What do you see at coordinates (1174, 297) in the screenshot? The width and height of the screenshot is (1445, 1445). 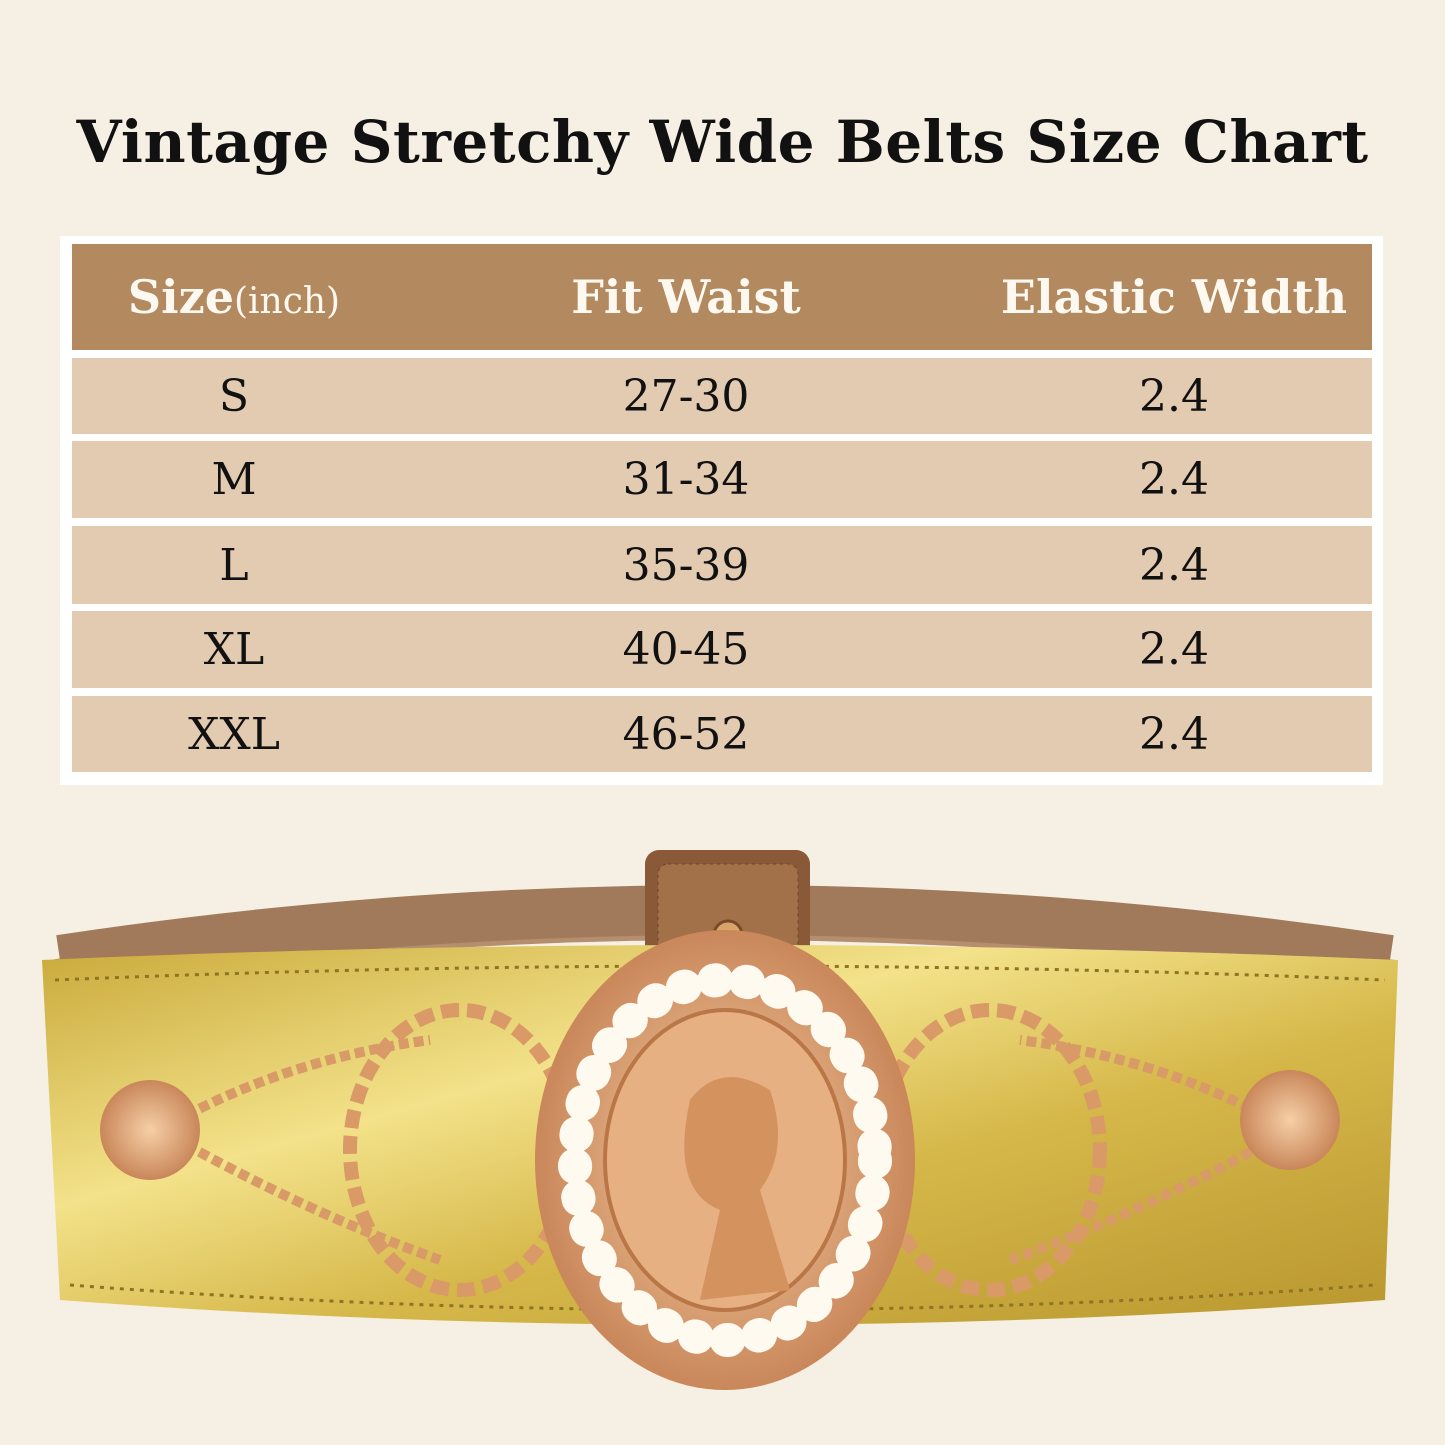 I see `header-elastic-width: Elastic Width` at bounding box center [1174, 297].